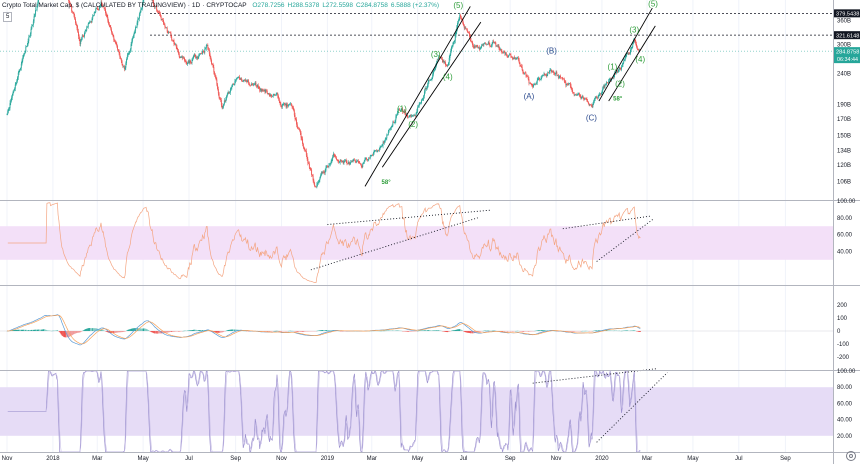  Describe the element at coordinates (847, 35) in the screenshot. I see `level-tag-bg` at that location.